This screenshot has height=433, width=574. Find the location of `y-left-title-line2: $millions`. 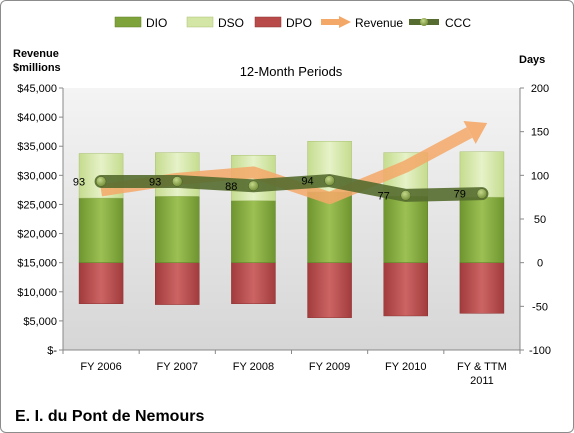

y-left-title-line2: $millions is located at coordinates (37, 68).